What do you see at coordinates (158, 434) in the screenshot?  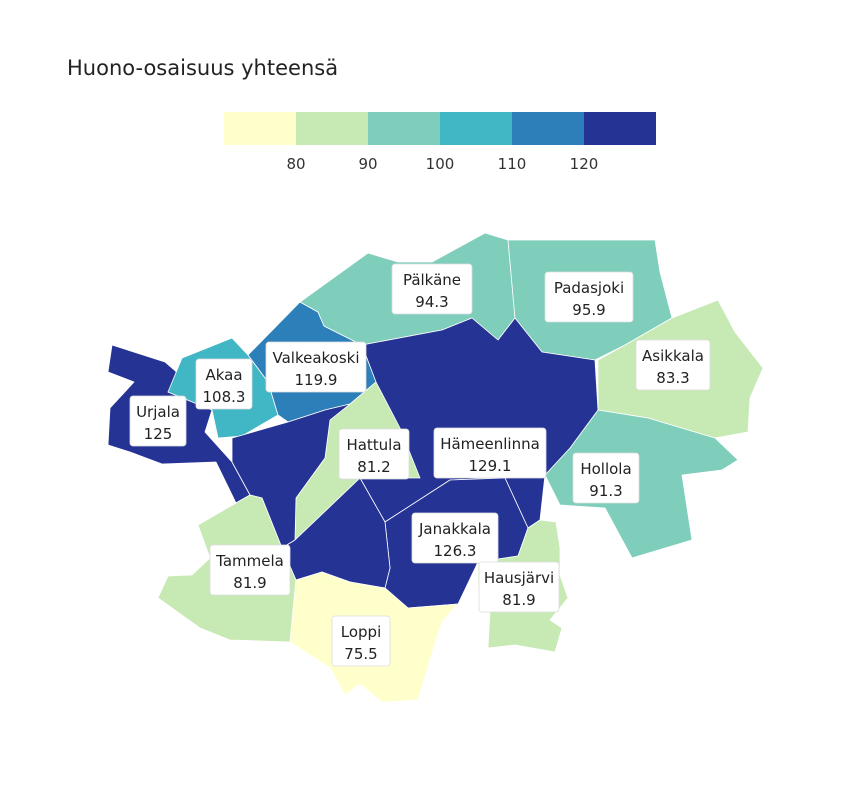 I see `region-value: 125` at bounding box center [158, 434].